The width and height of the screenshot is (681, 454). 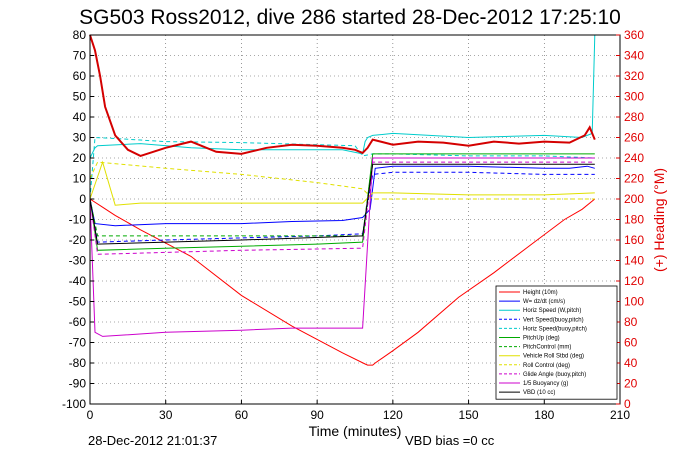 I want to click on y2-tick-label: 80, so click(x=631, y=322).